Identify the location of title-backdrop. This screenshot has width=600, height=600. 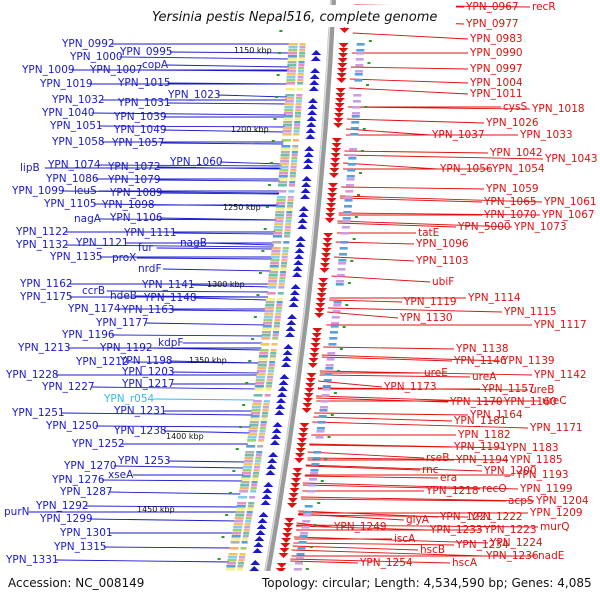
(302, 16).